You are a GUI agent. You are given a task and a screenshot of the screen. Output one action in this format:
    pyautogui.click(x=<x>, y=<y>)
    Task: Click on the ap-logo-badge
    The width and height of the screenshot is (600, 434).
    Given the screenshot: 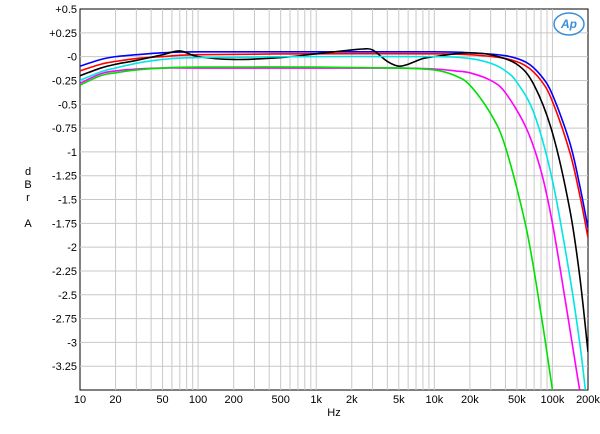 What is the action you would take?
    pyautogui.click(x=569, y=24)
    